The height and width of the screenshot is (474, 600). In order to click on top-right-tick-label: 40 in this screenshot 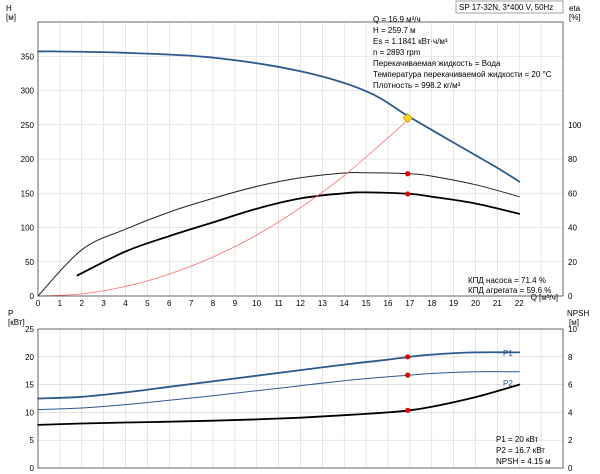, I will do `click(572, 228)`.